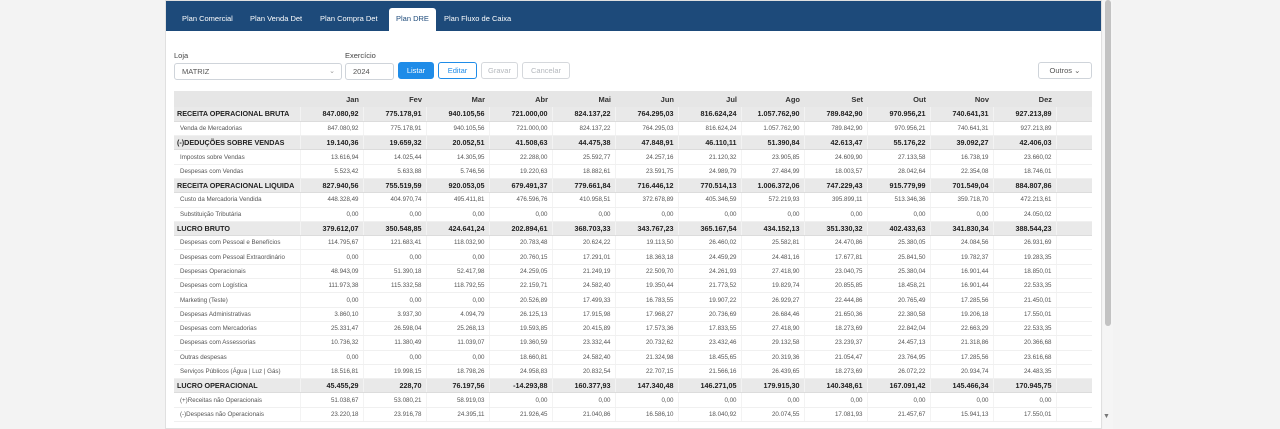 This screenshot has width=1280, height=429. Describe the element at coordinates (710, 386) in the screenshot. I see `table-cell: 146.271,05` at that location.